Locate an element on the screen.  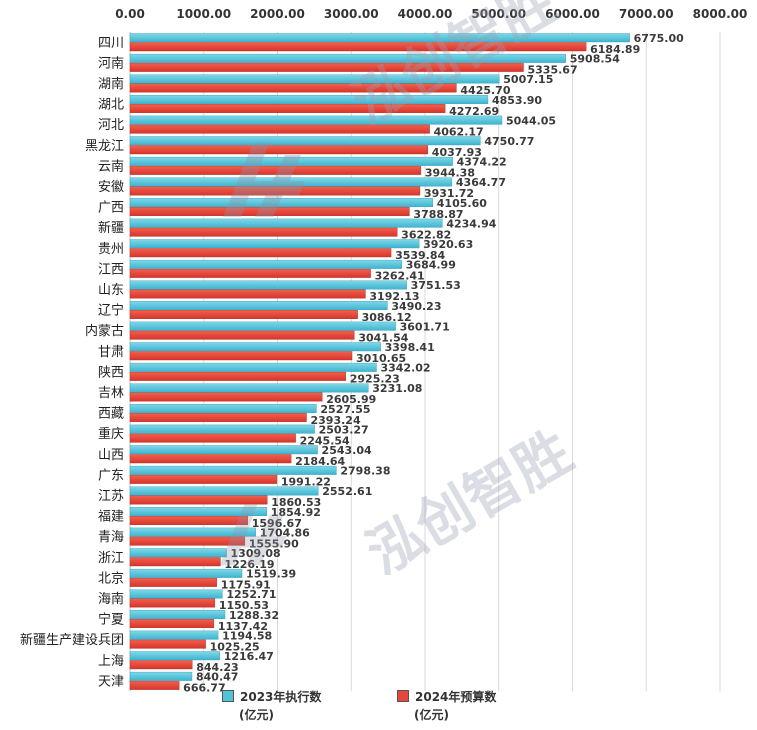
category-label: 河北 is located at coordinates (111, 125).